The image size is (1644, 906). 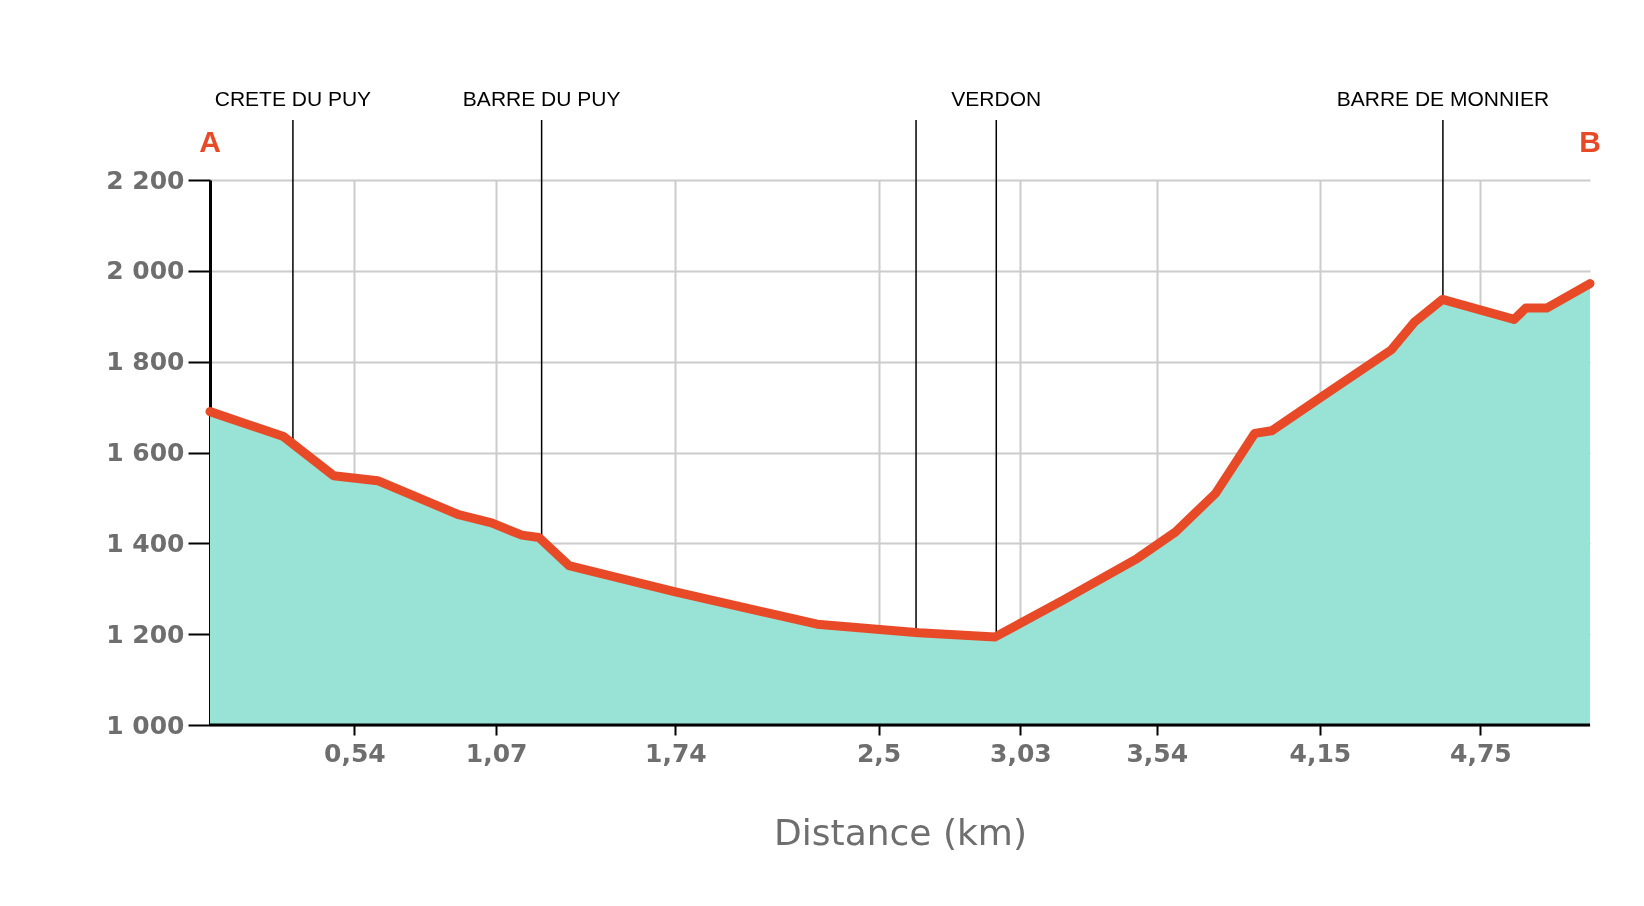 I want to click on ref-line-label: CRETE DU PUY, so click(x=293, y=98).